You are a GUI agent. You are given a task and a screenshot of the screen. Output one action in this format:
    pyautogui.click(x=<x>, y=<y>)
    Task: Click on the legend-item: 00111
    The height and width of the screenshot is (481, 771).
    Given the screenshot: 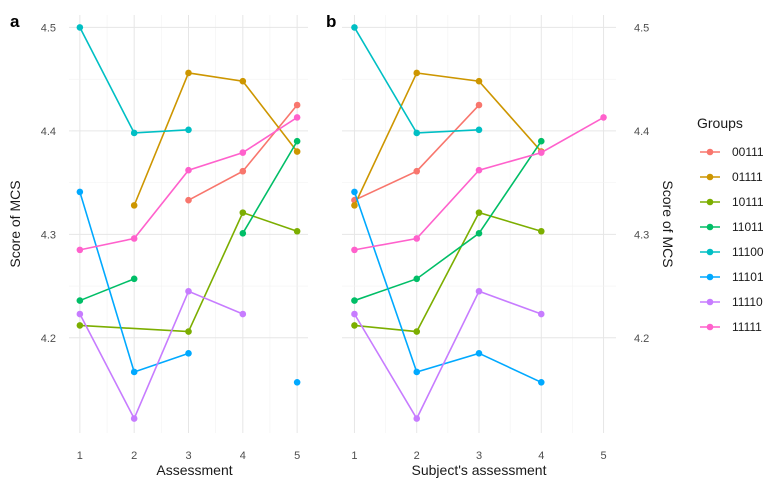 What is the action you would take?
    pyautogui.click(x=732, y=152)
    